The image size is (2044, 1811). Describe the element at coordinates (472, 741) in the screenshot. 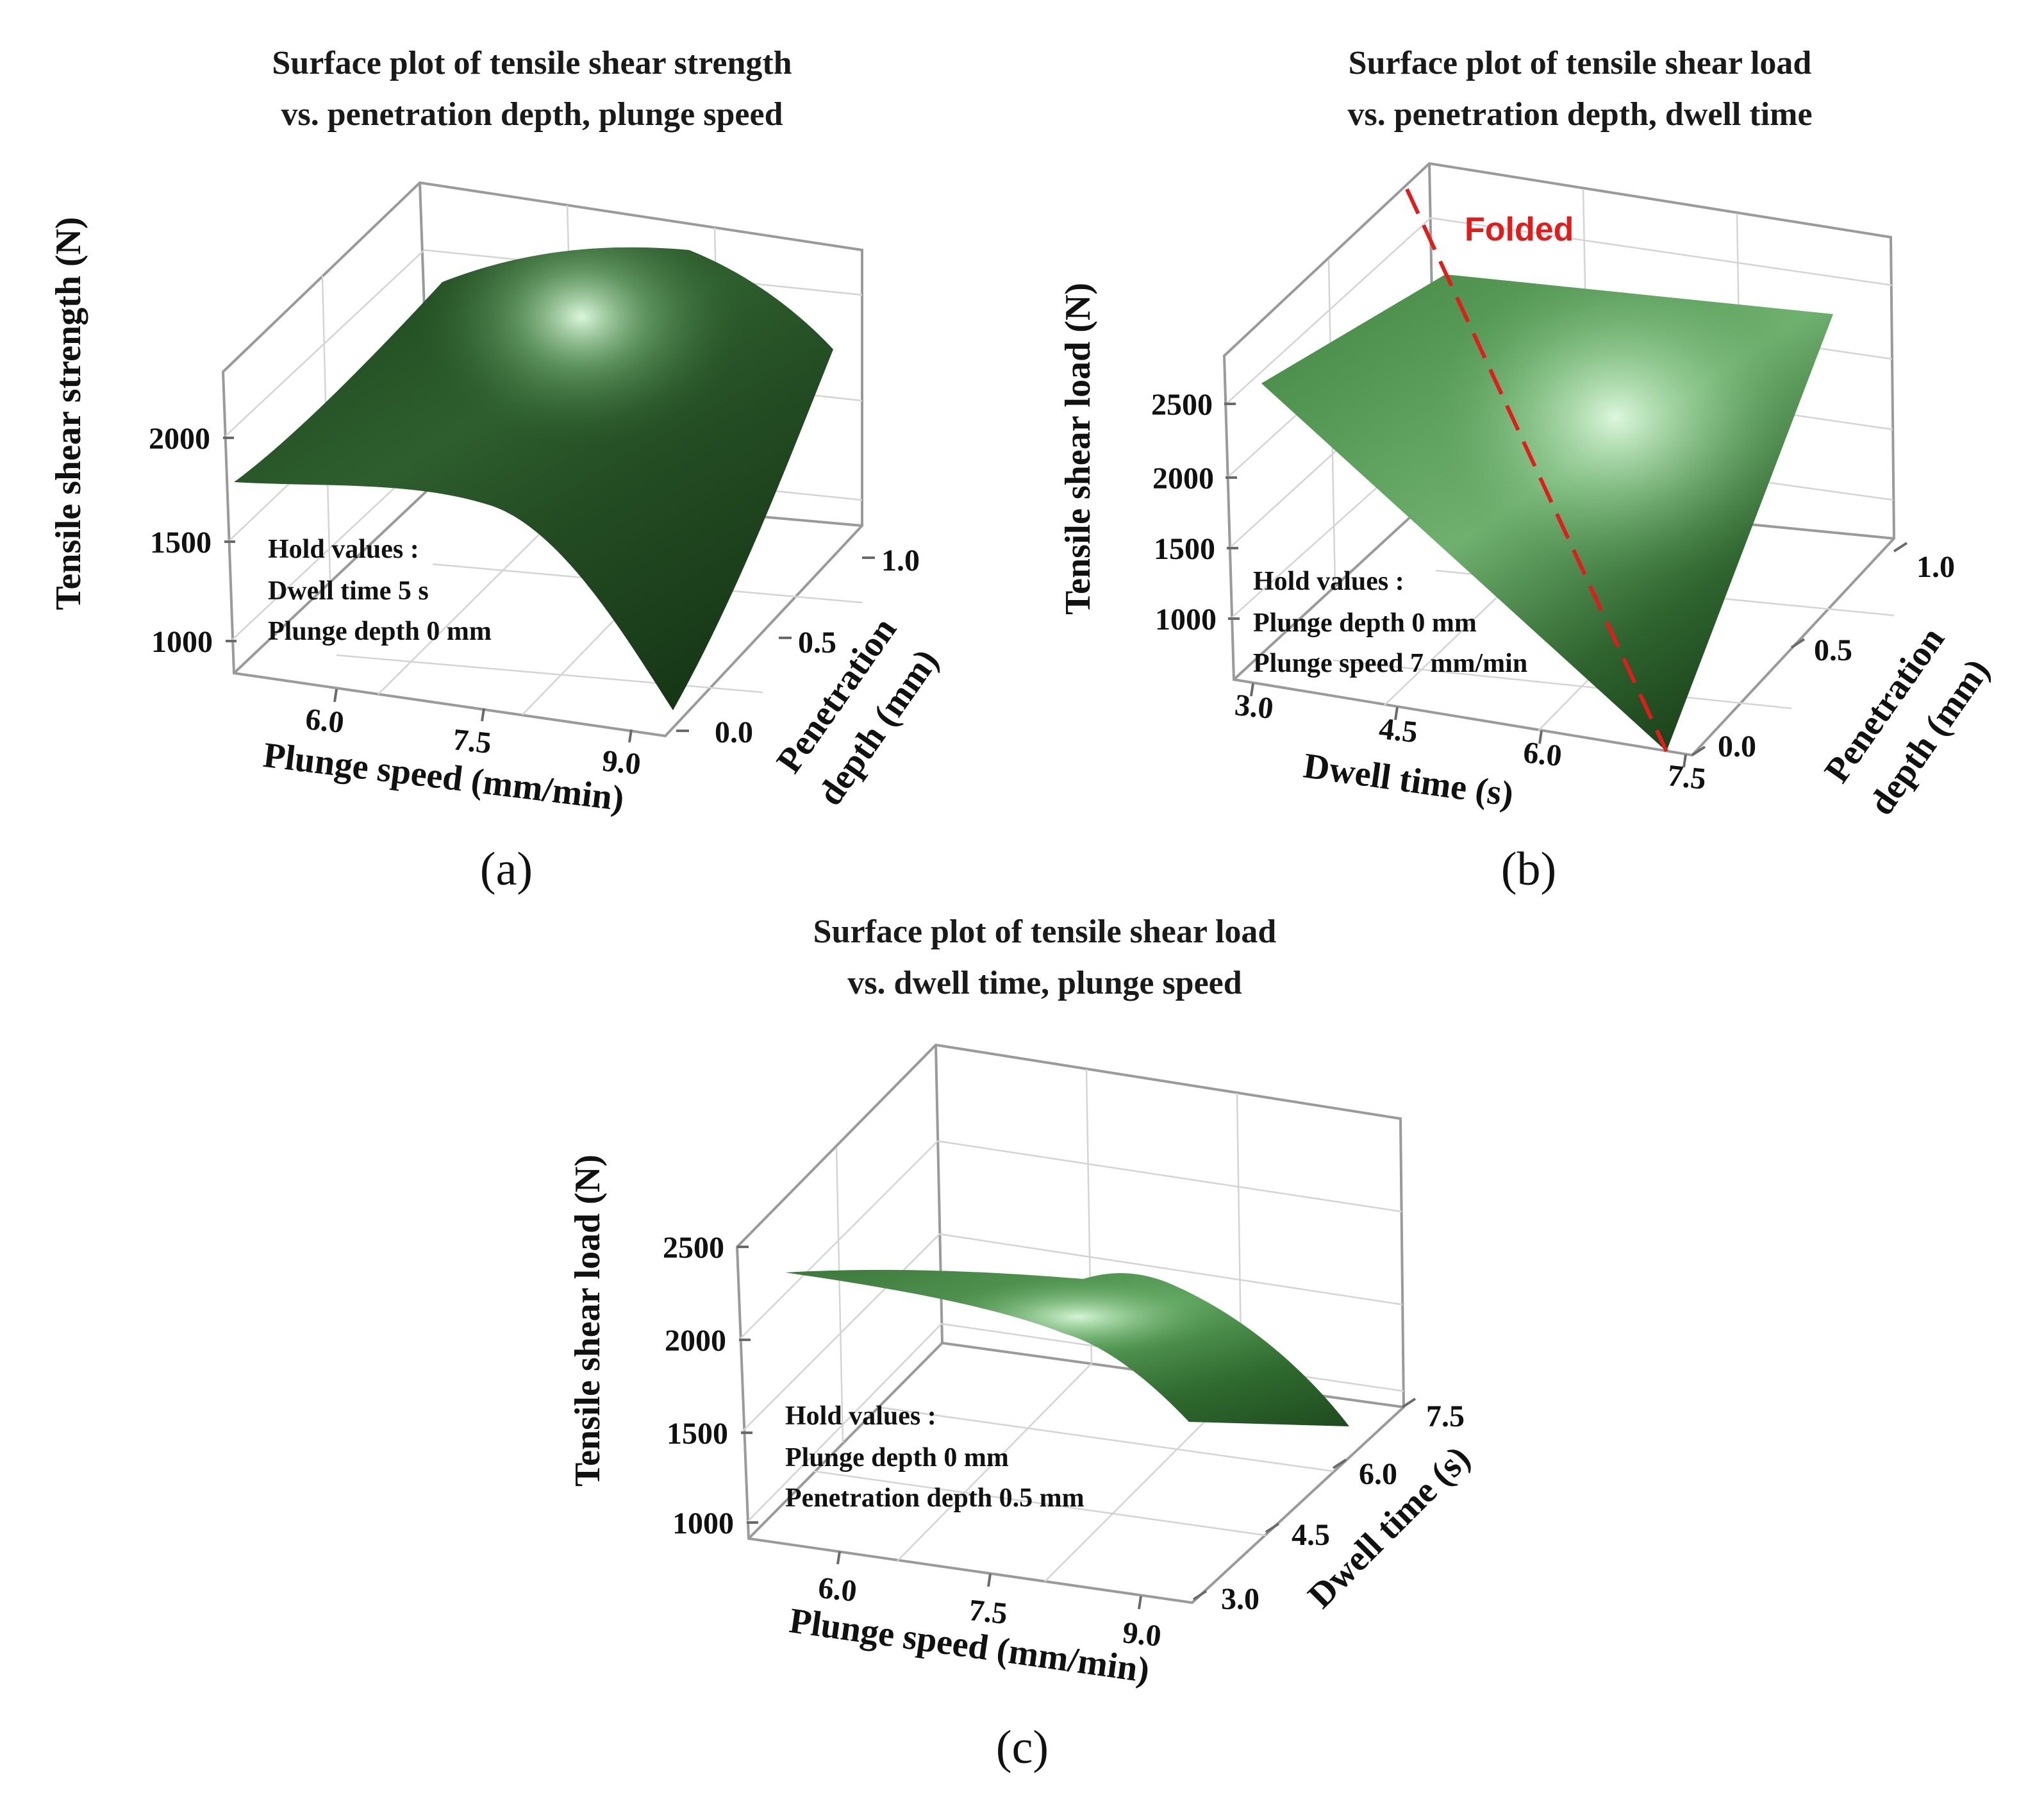

I see `panel-a-x-tick-7.5: 7.5` at that location.